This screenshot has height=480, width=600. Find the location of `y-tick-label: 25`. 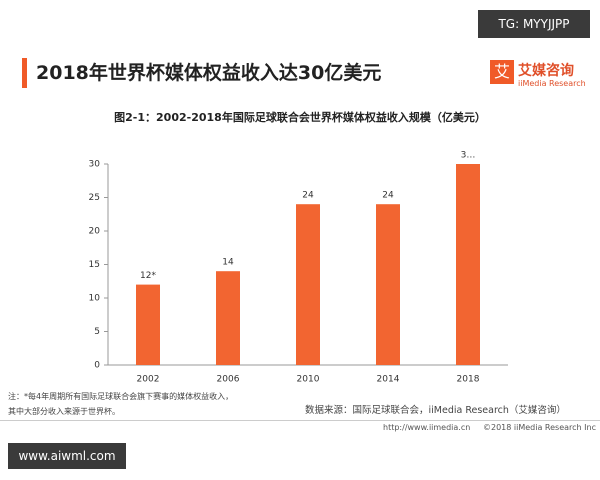

y-tick-label: 25 is located at coordinates (94, 198).